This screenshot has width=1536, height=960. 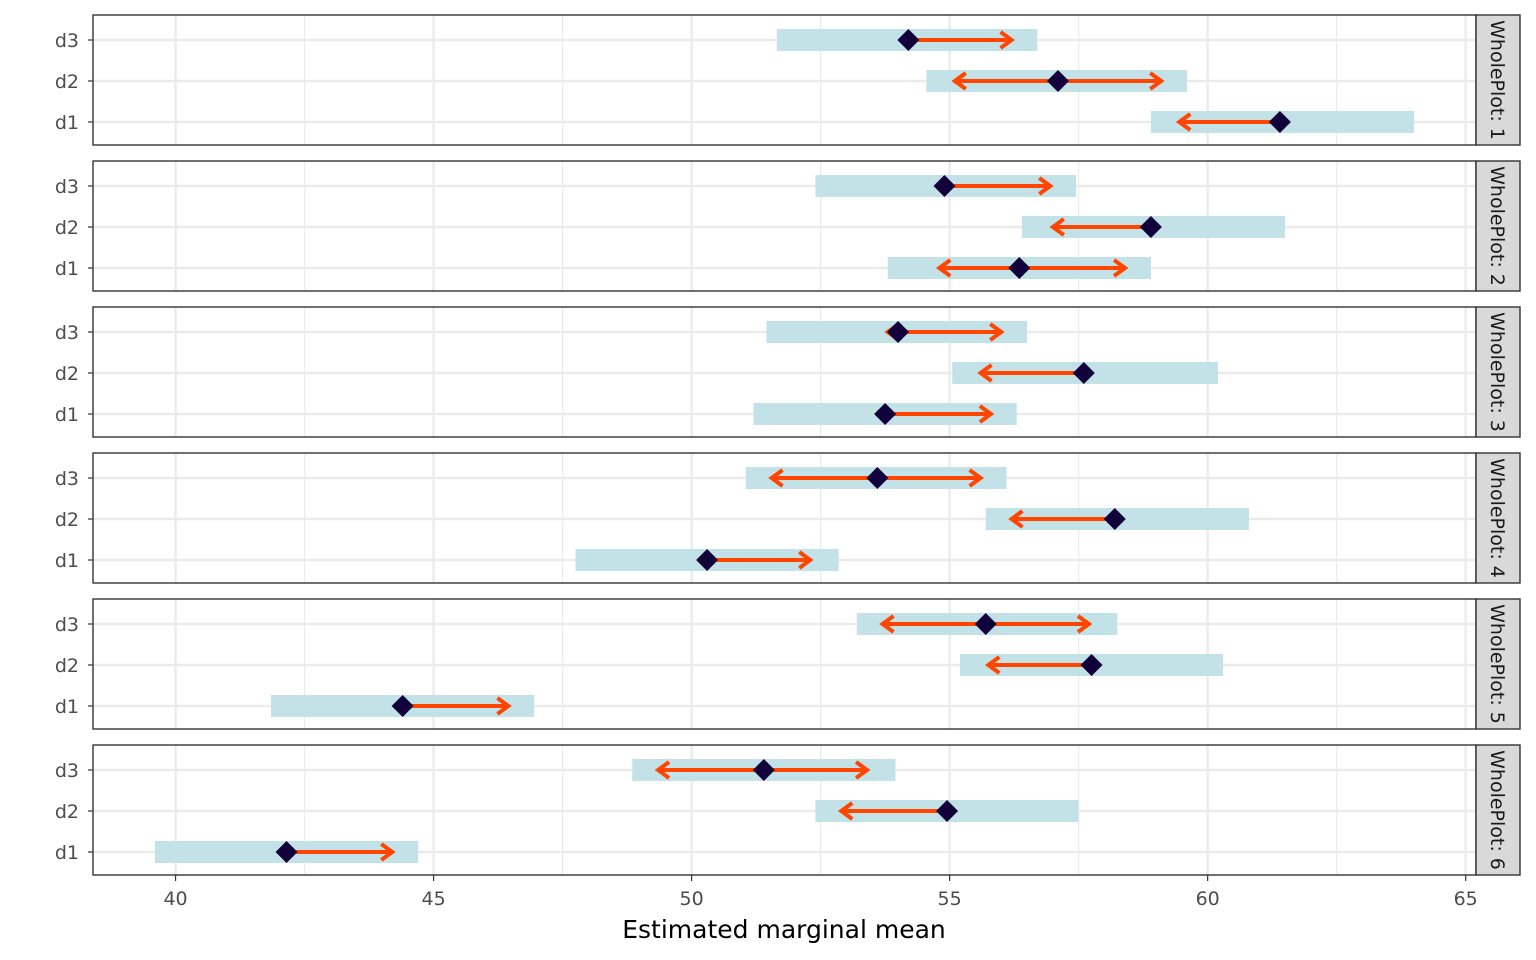 I want to click on facet-strip-label: WholePlot: 6, so click(x=1497, y=810).